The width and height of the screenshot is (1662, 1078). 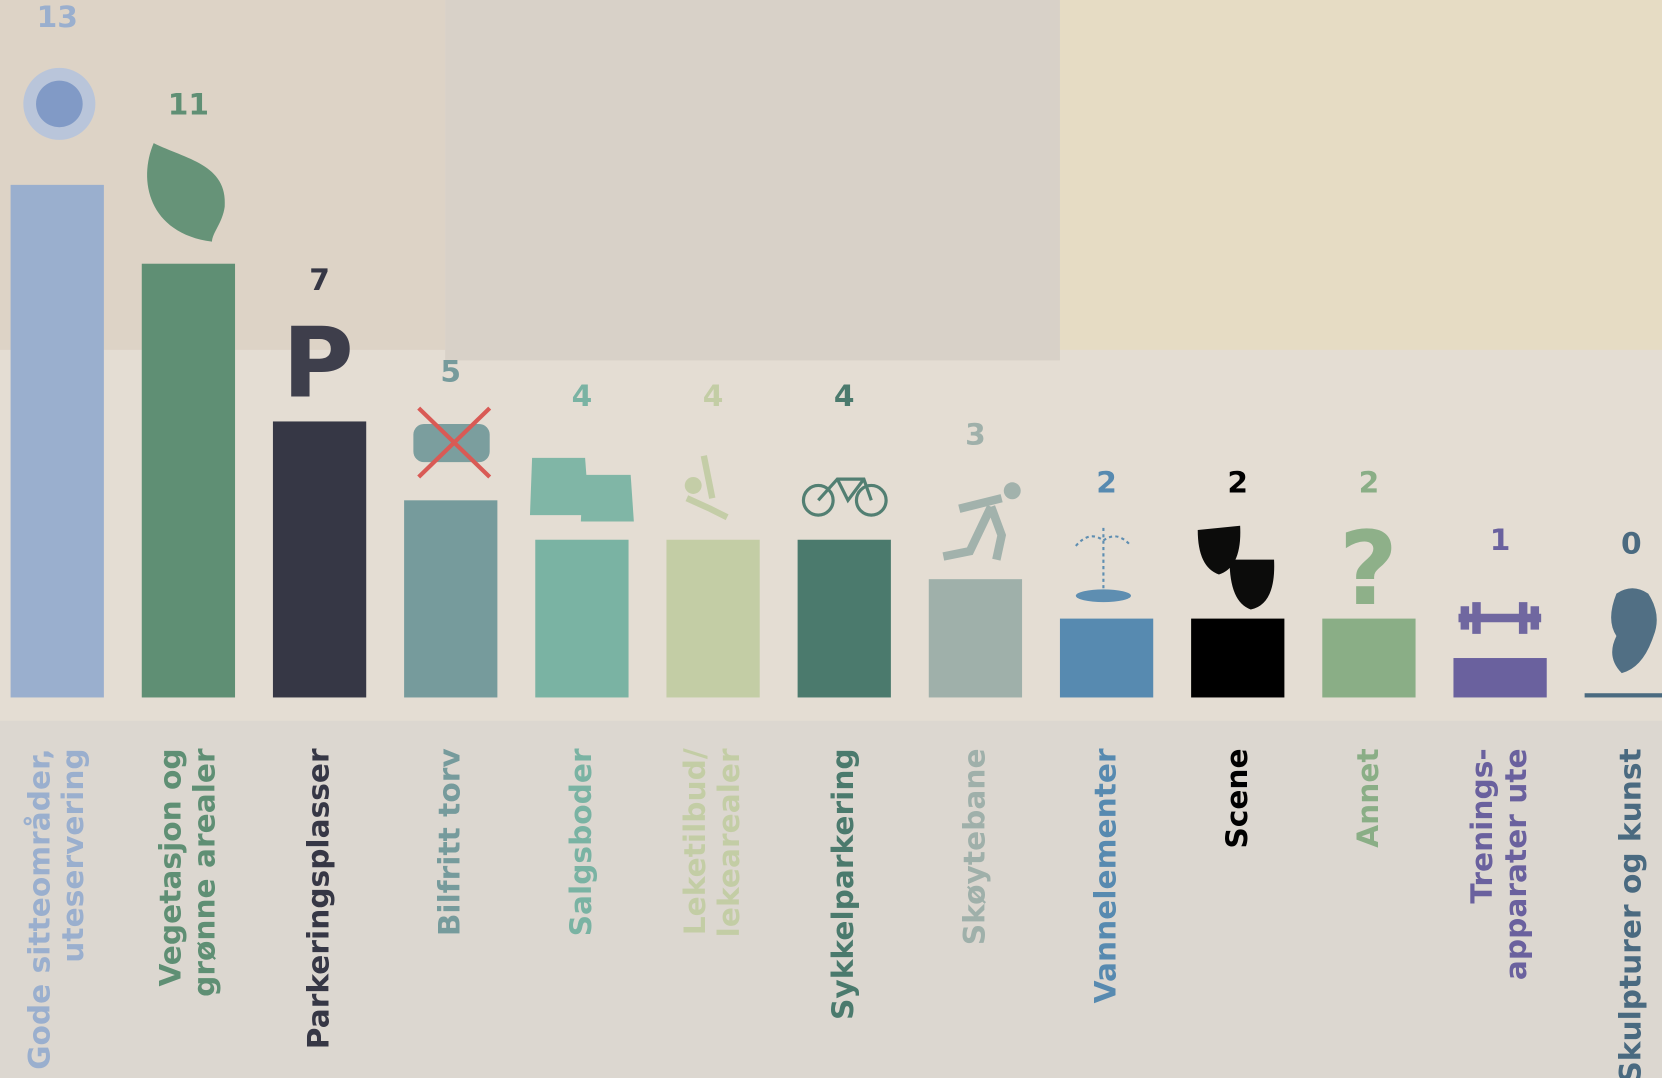 I want to click on bags-icon, so click(x=581, y=489).